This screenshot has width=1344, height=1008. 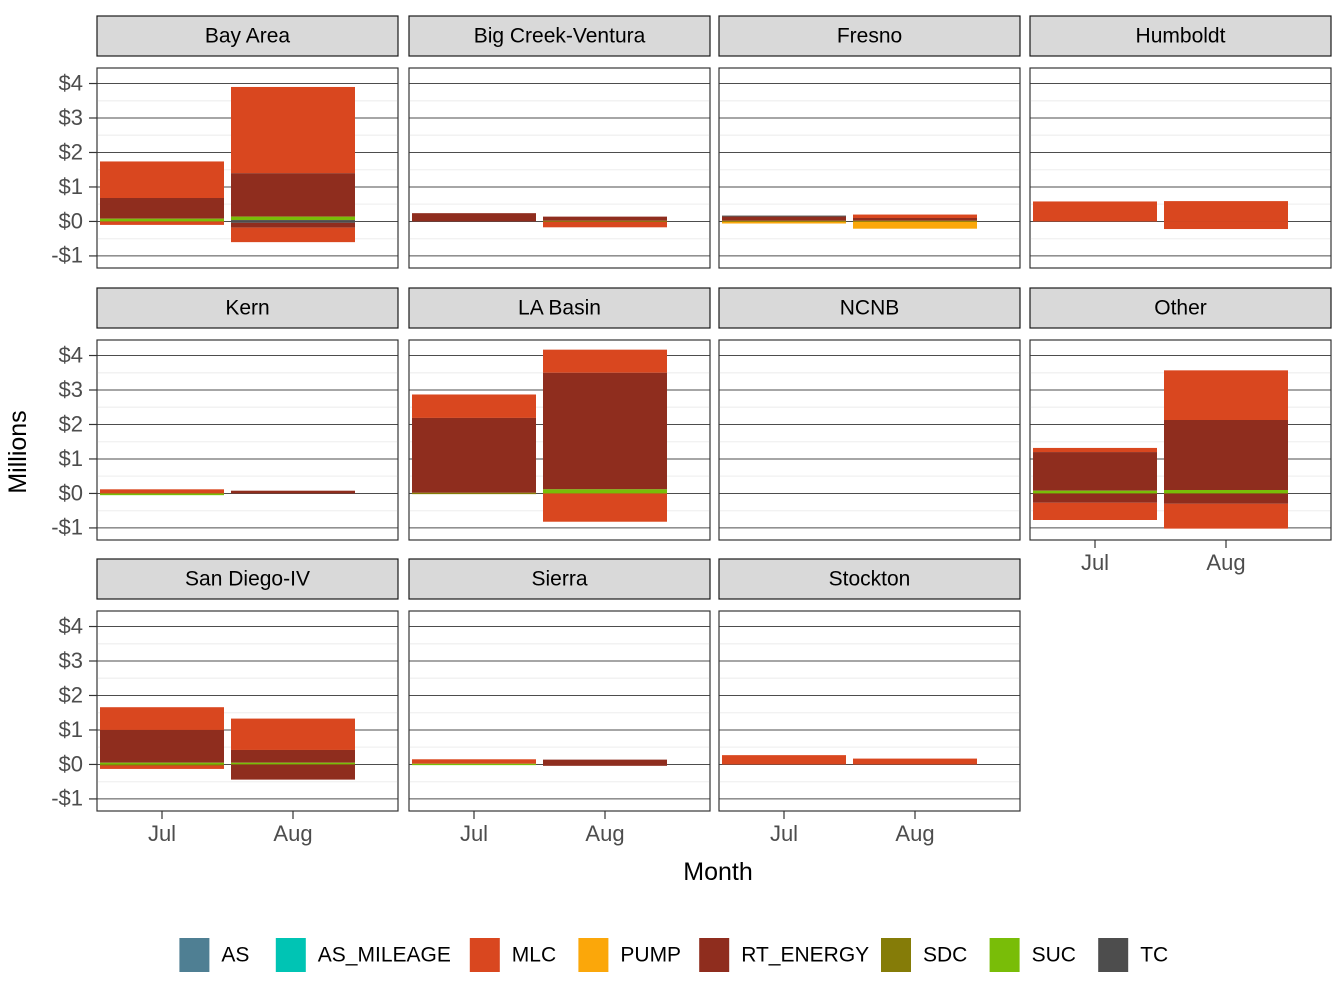 I want to click on facet-strip-label: Humboldt, so click(x=1181, y=36).